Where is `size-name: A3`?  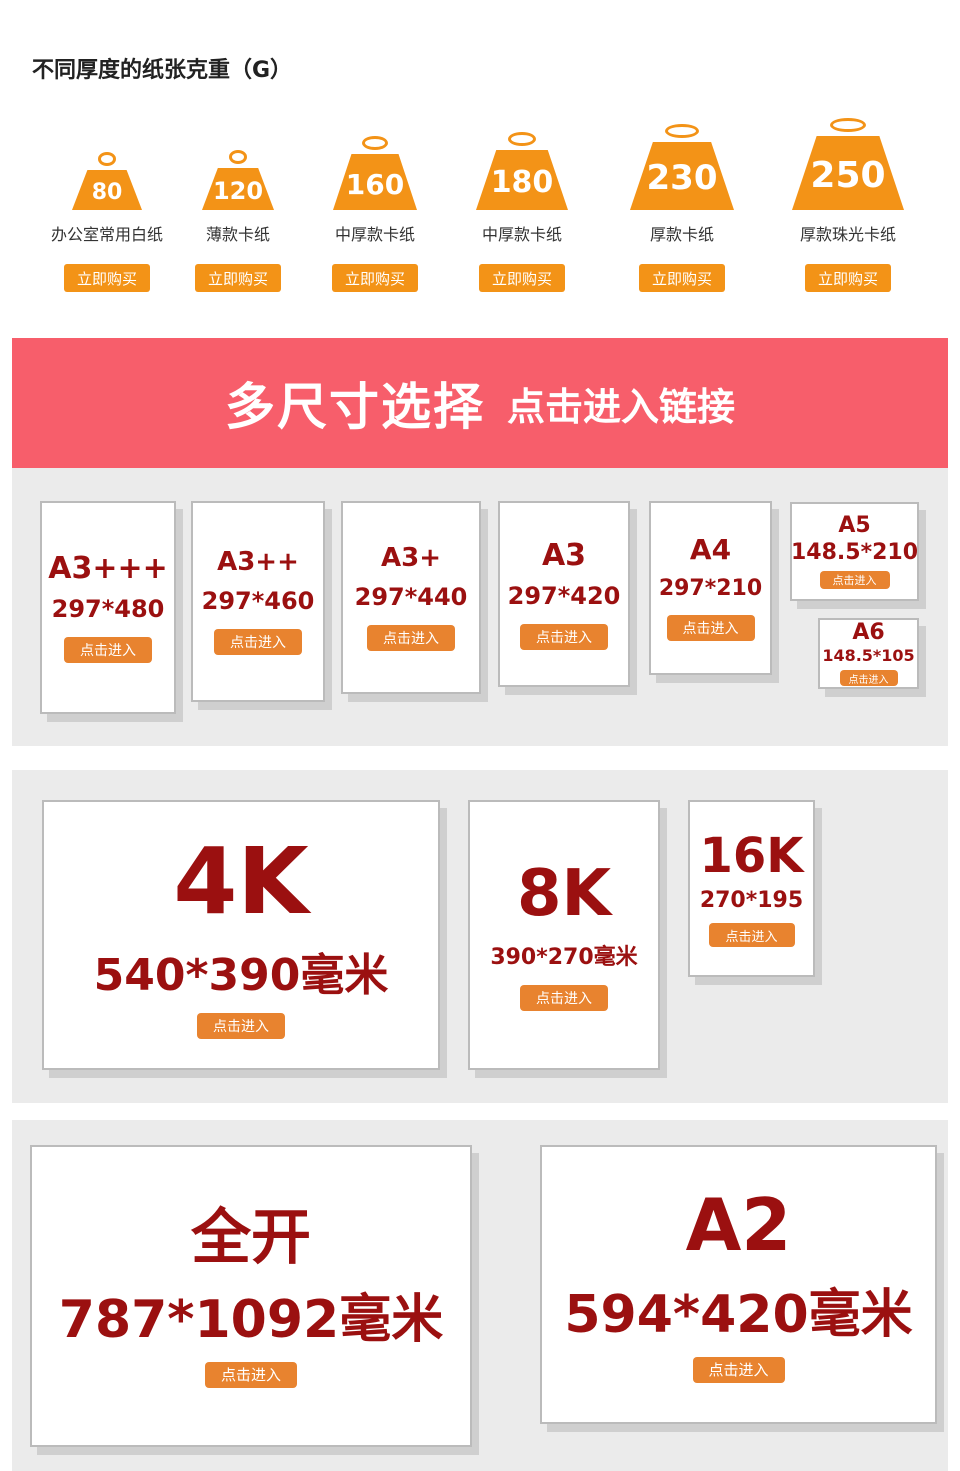 size-name: A3 is located at coordinates (564, 555).